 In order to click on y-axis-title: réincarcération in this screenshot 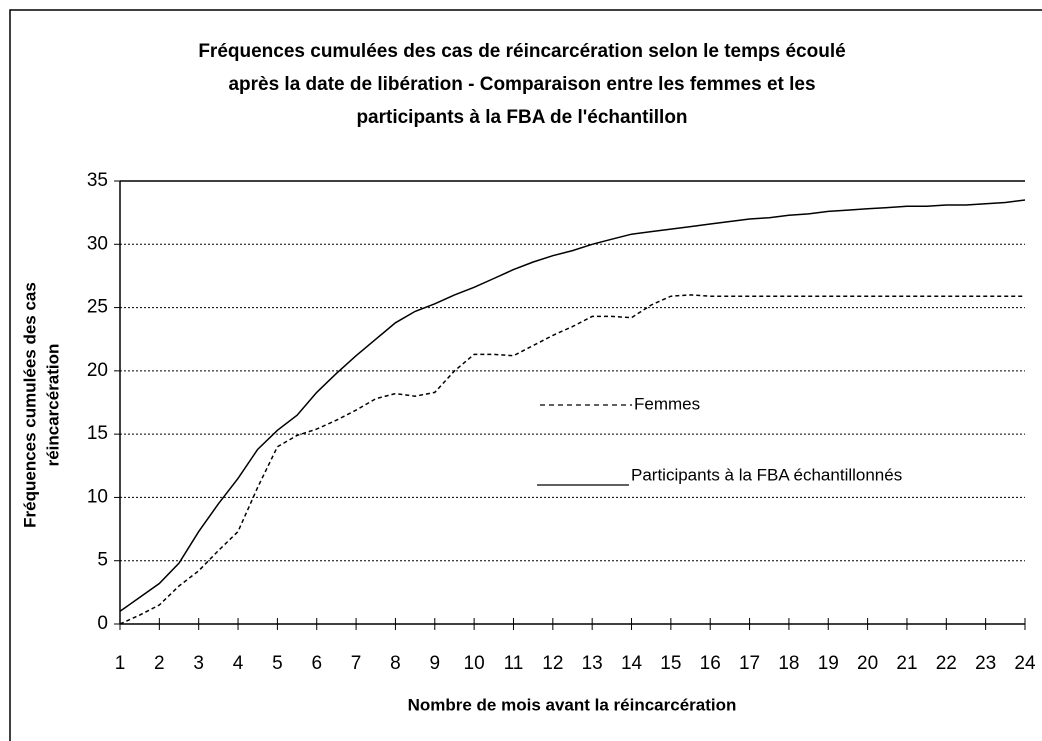, I will do `click(52, 405)`.